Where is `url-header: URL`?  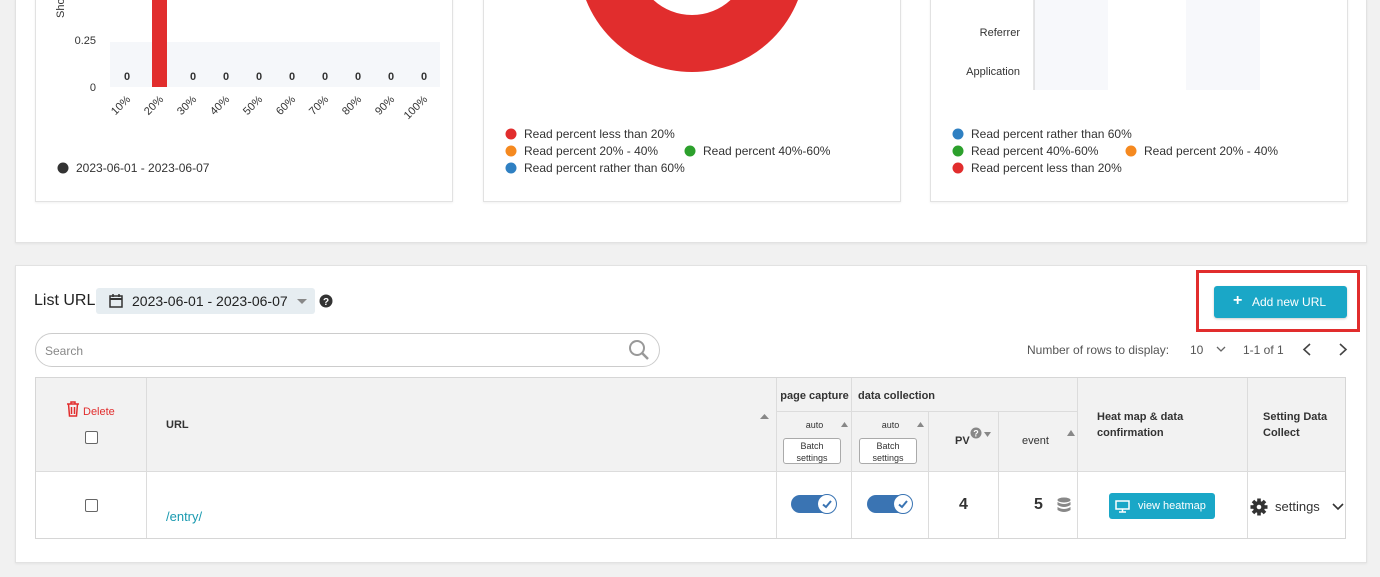
url-header: URL is located at coordinates (177, 425).